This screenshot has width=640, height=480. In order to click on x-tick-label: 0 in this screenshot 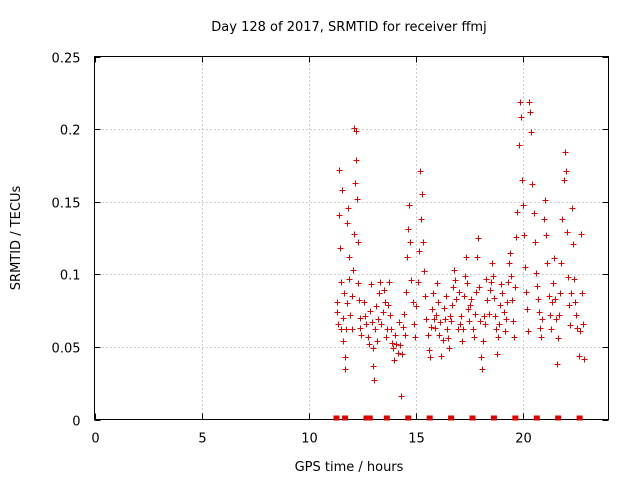, I will do `click(95, 439)`.